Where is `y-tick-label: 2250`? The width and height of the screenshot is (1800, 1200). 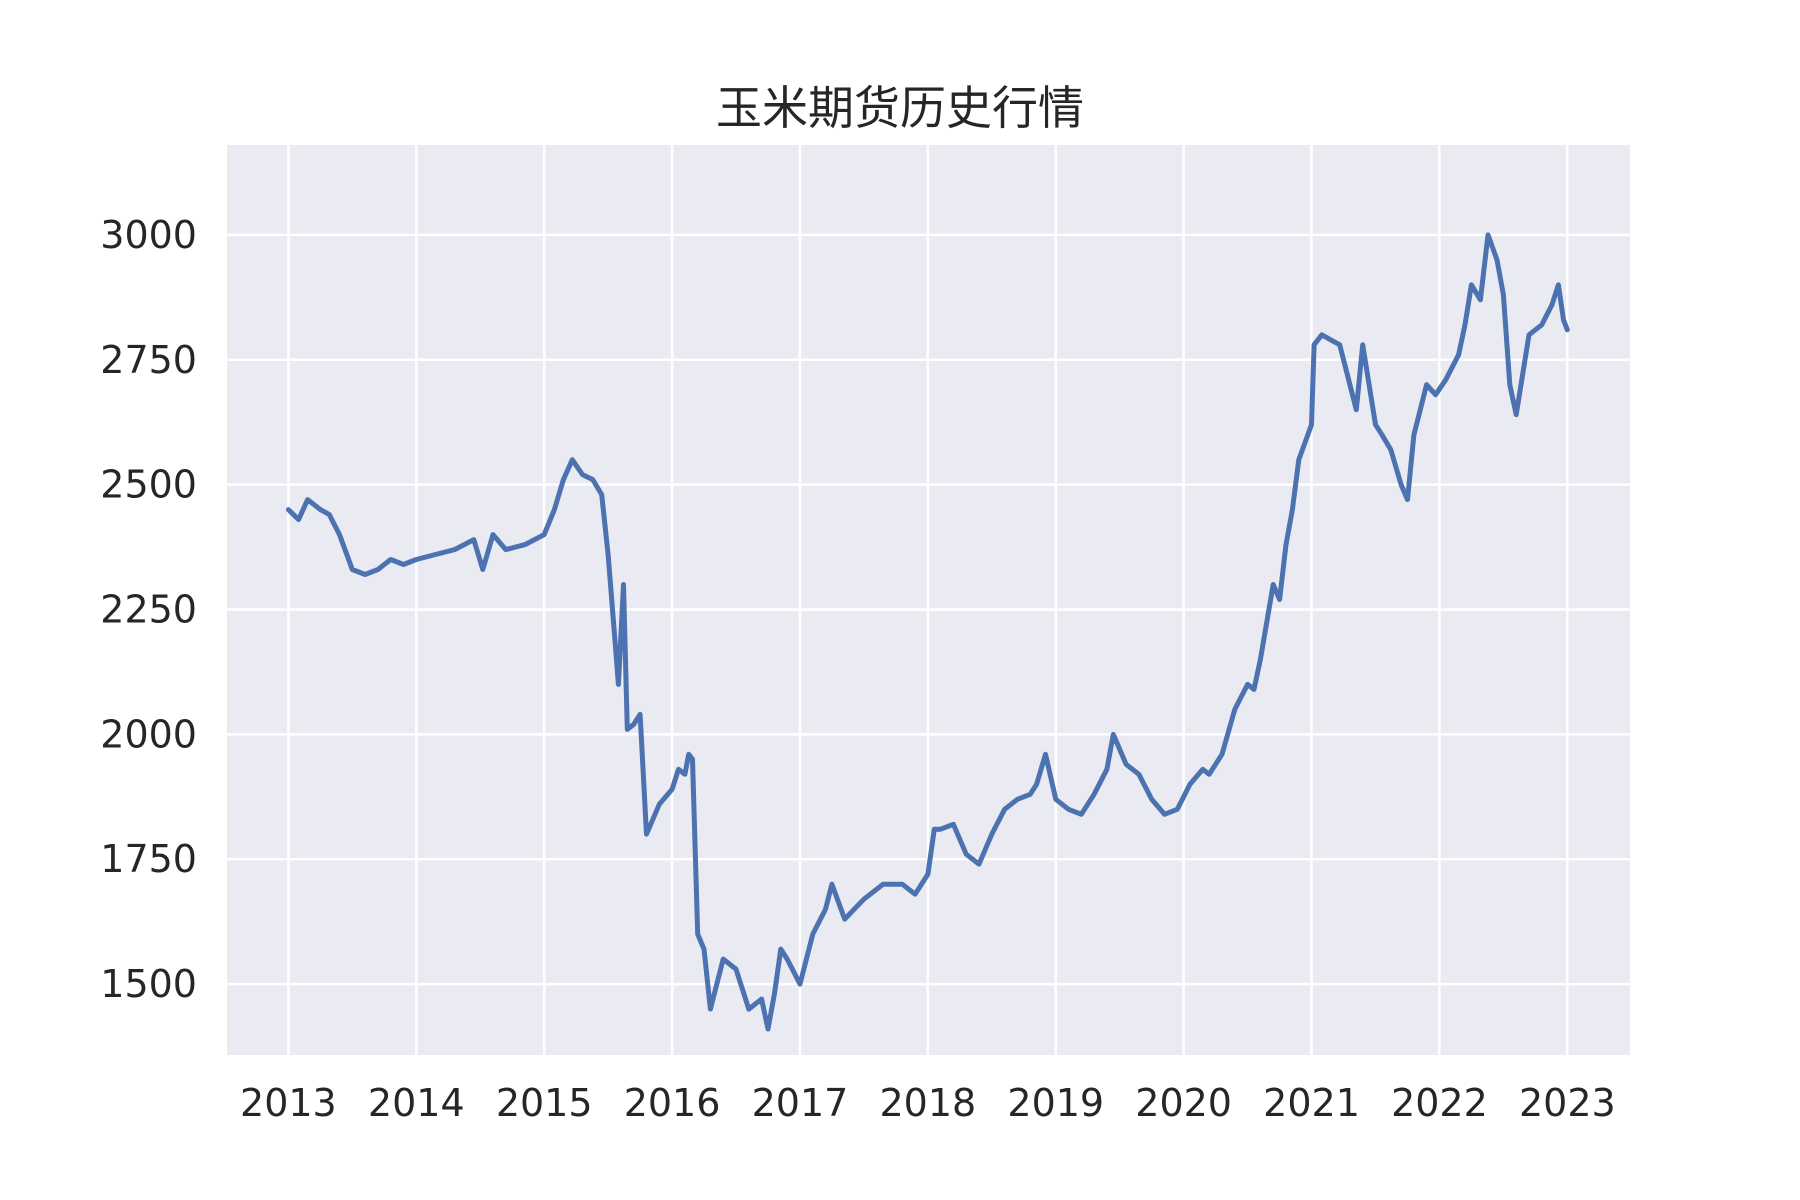
y-tick-label: 2250 is located at coordinates (148, 609).